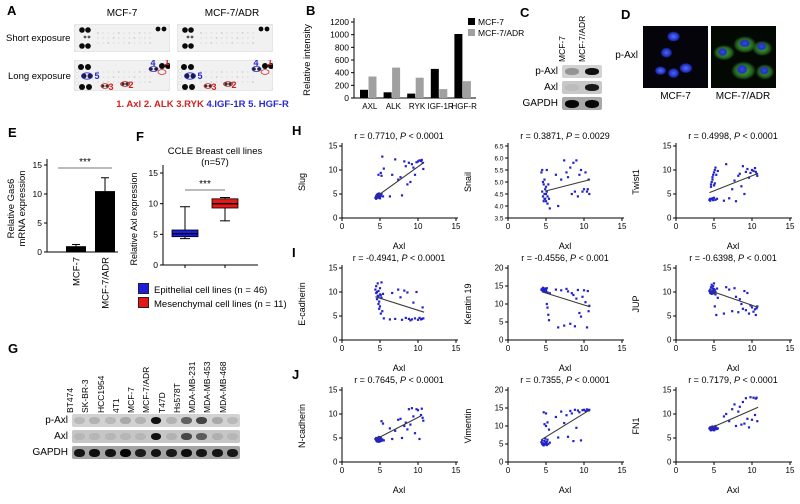 This screenshot has height=504, width=800. I want to click on antibody-label: p-Axl, so click(546, 71).